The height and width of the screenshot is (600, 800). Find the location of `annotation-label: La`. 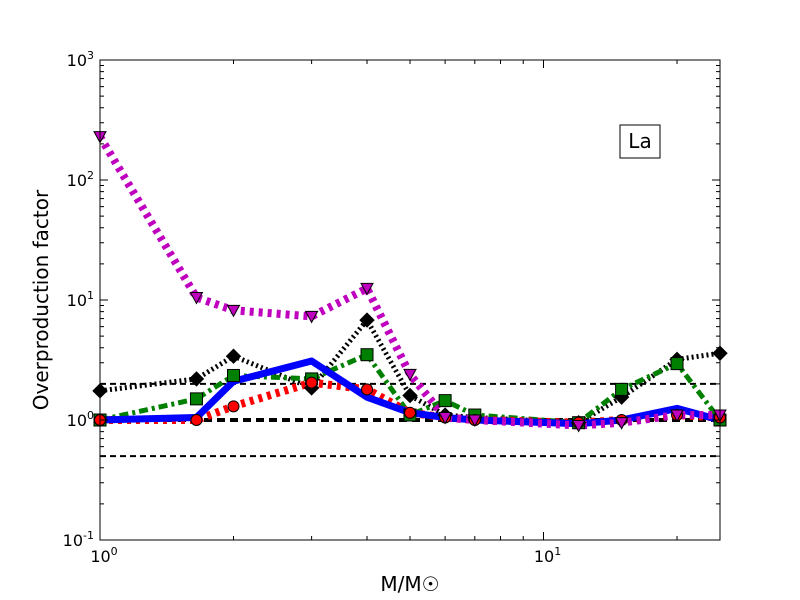

annotation-label: La is located at coordinates (639, 141).